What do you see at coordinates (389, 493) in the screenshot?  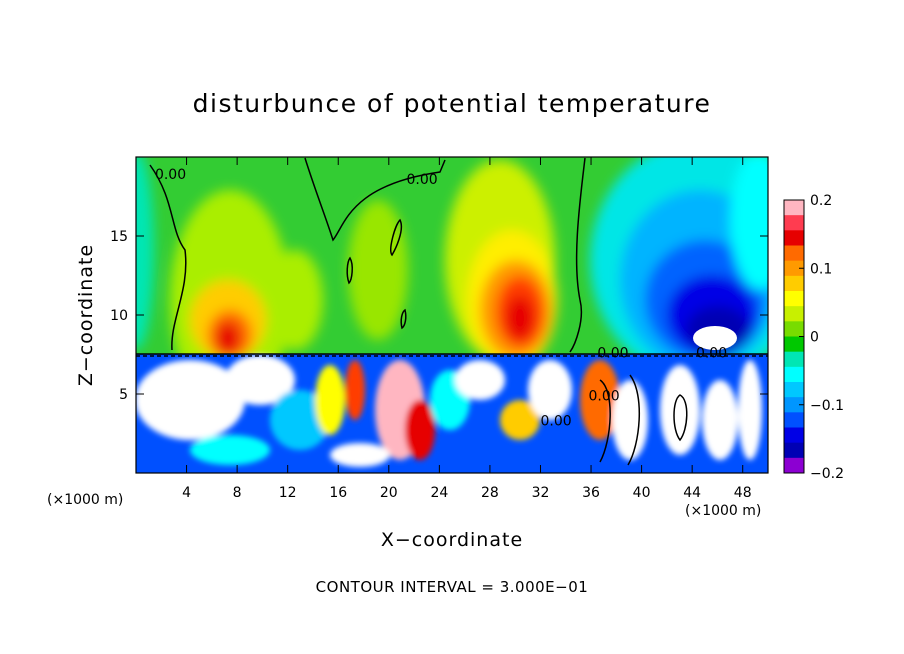 I see `x-tick-label: 20` at bounding box center [389, 493].